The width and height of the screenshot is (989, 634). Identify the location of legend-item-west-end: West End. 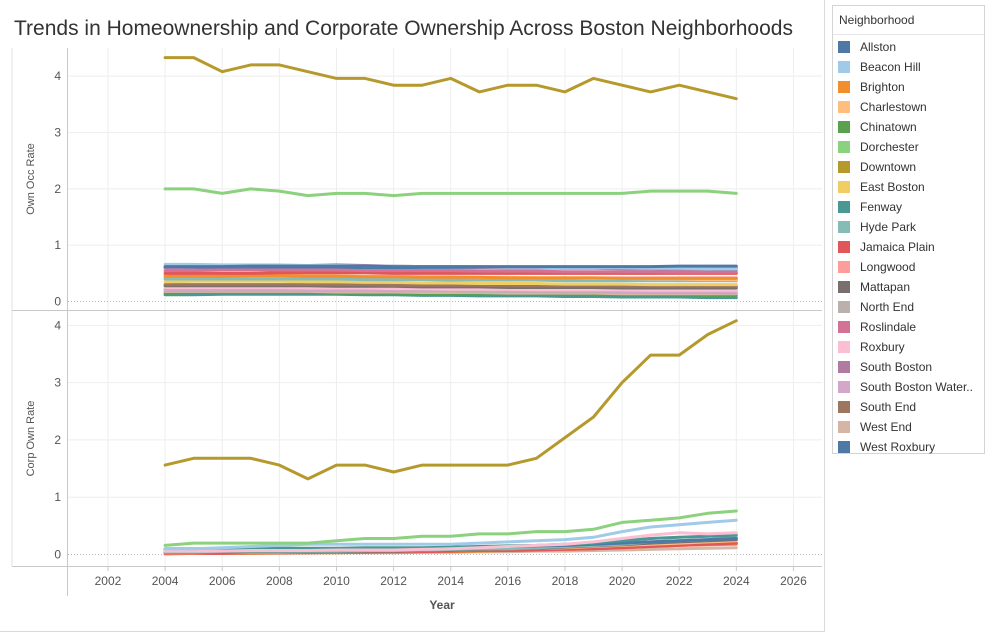
(908, 427).